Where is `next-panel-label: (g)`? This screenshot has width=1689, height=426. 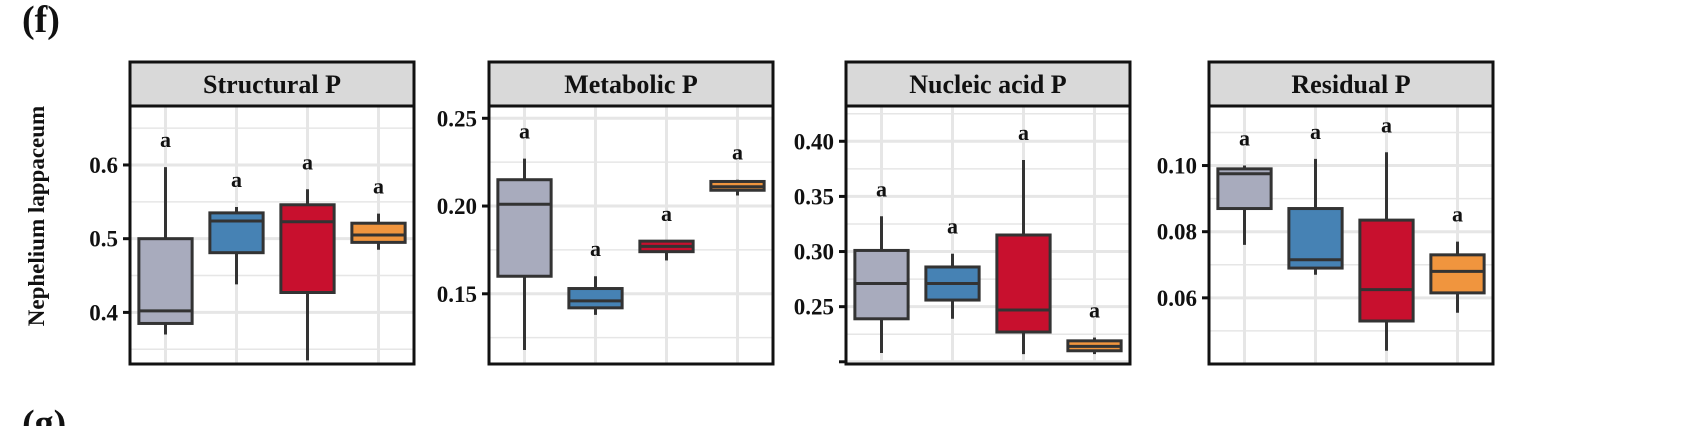 next-panel-label: (g) is located at coordinates (44, 414).